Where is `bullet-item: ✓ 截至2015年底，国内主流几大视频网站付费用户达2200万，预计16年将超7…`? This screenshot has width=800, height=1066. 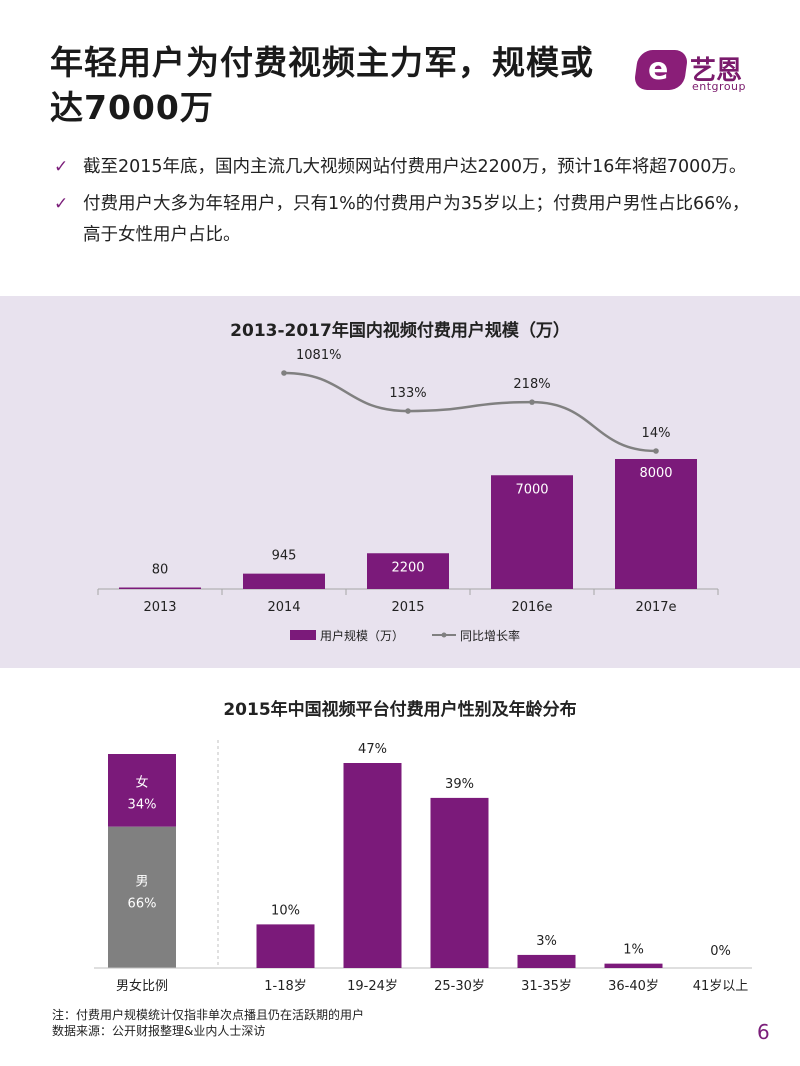
bullet-item: ✓ 截至2015年底，国内主流几大视频网站付费用户达2200万，预计16年将超7… is located at coordinates (400, 167).